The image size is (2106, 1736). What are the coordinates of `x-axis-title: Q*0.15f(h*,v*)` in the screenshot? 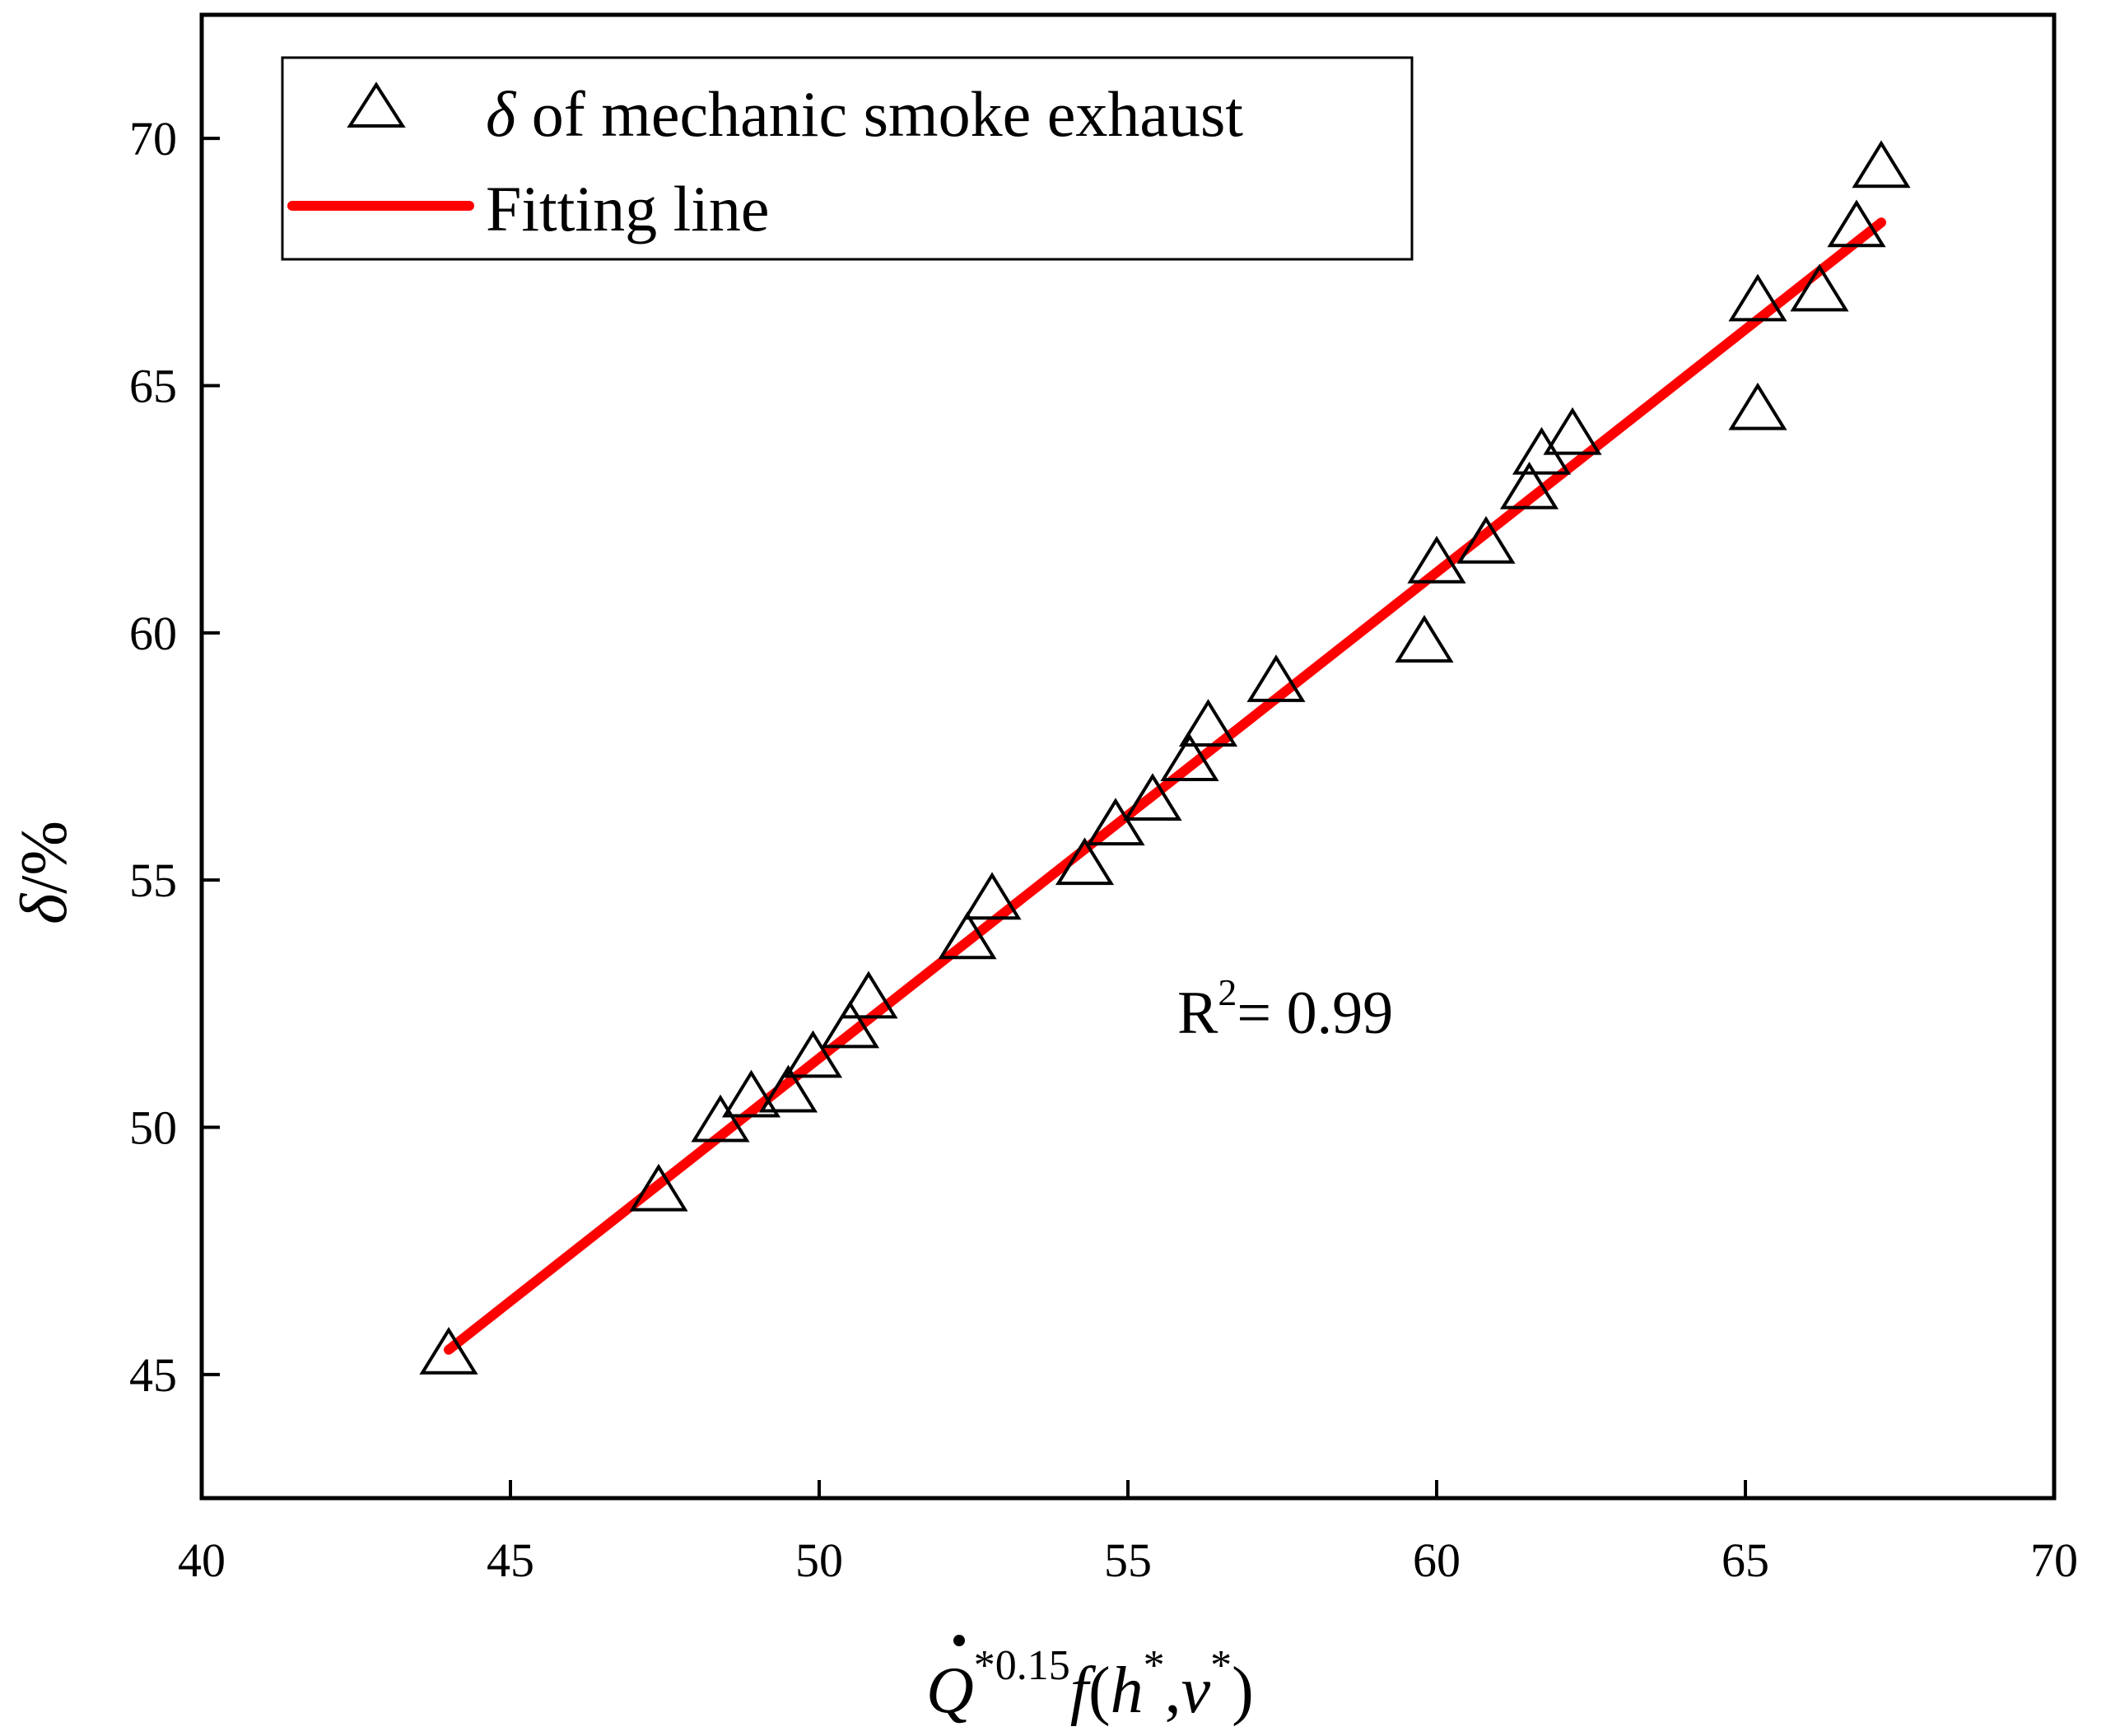 It's located at (1090, 1681).